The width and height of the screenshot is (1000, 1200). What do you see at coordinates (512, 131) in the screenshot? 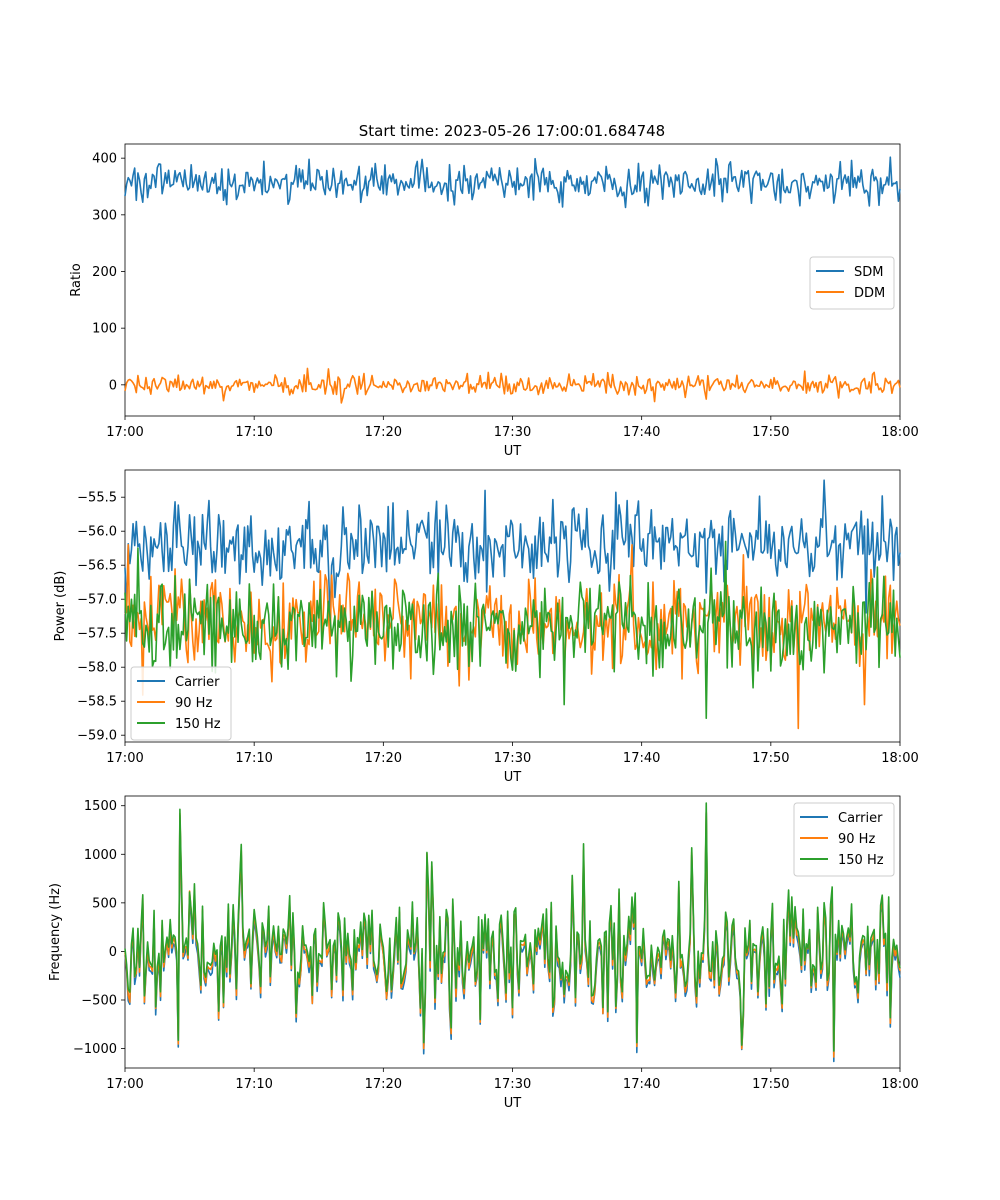
I see `figure-title: Start time: 2023-05-26 17:00:01.684748` at bounding box center [512, 131].